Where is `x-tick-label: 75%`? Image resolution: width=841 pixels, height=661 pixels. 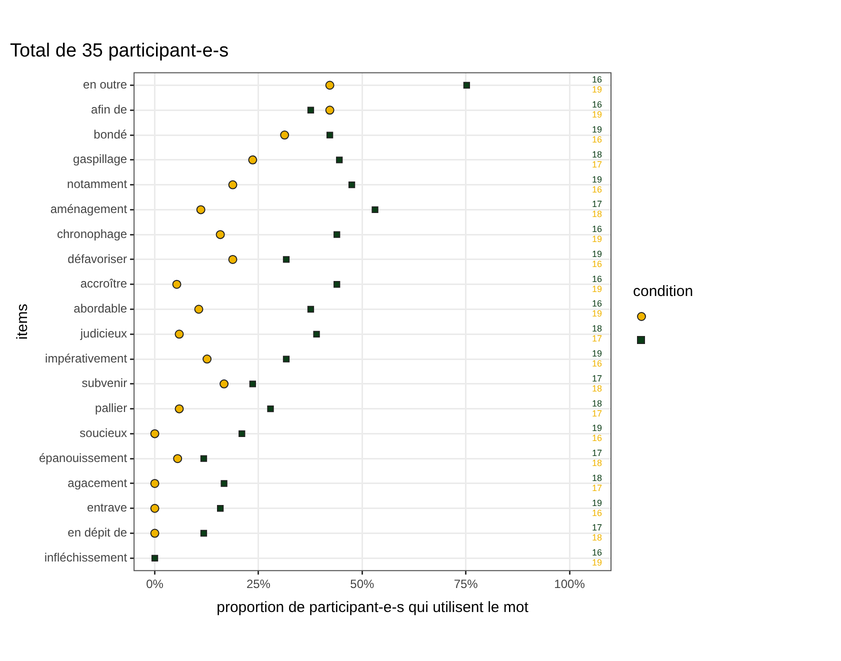
x-tick-label: 75% is located at coordinates (466, 584).